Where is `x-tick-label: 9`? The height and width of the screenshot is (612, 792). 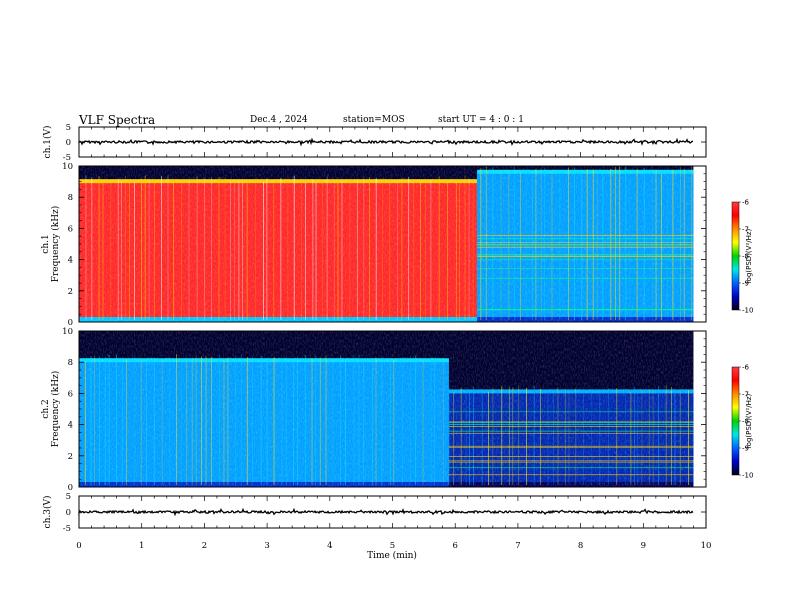
x-tick-label: 9 is located at coordinates (643, 546).